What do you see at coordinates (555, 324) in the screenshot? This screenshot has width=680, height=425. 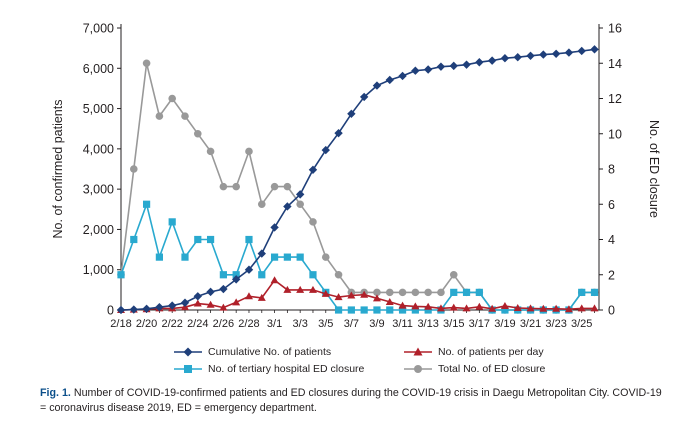 I see `x-tick-label: 3/23` at bounding box center [555, 324].